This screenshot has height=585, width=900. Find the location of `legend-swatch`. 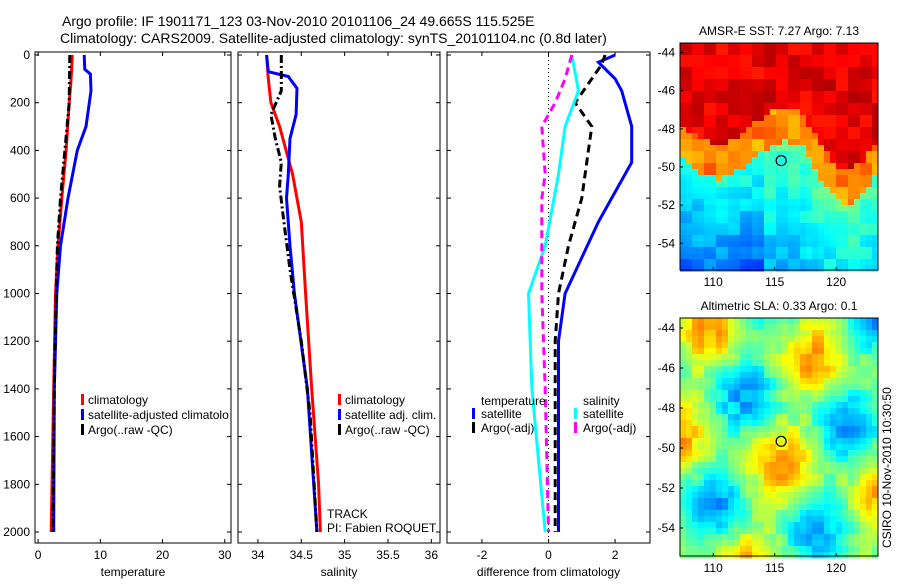

legend-swatch is located at coordinates (575, 427).